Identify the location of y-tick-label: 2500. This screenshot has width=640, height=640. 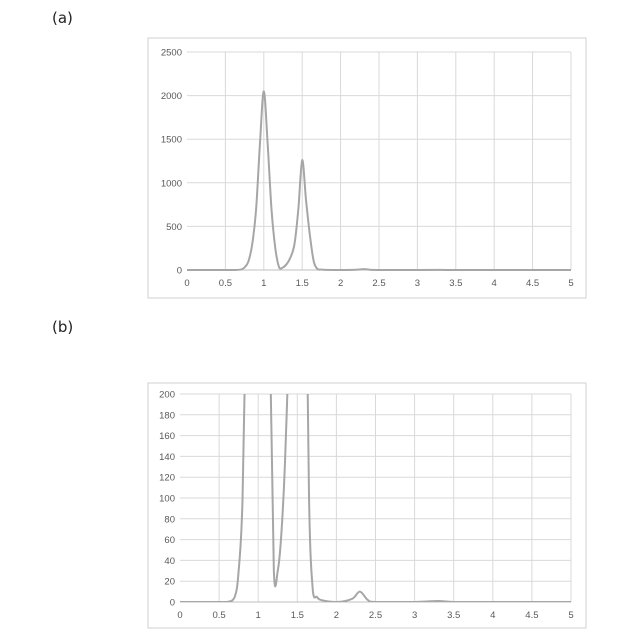
(171, 53).